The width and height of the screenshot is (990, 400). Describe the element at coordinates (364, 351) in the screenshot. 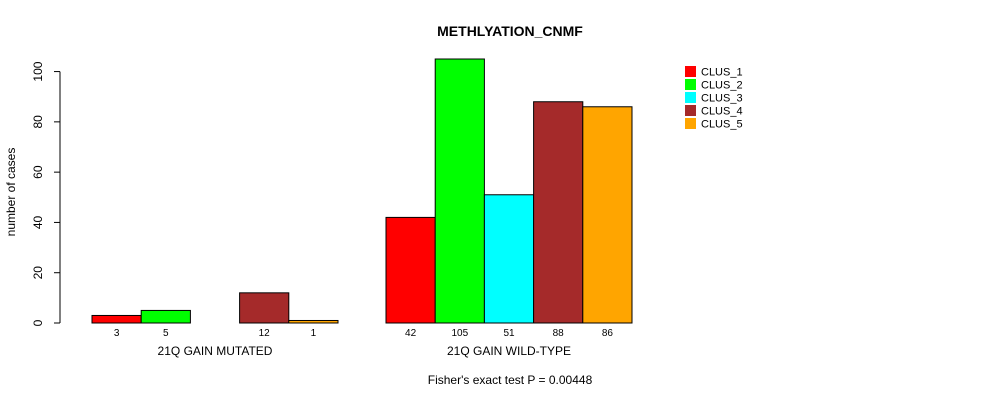

I see `group-labels: 21Q GAIN MUTATED 21Q GAIN WILD-TYPE` at that location.